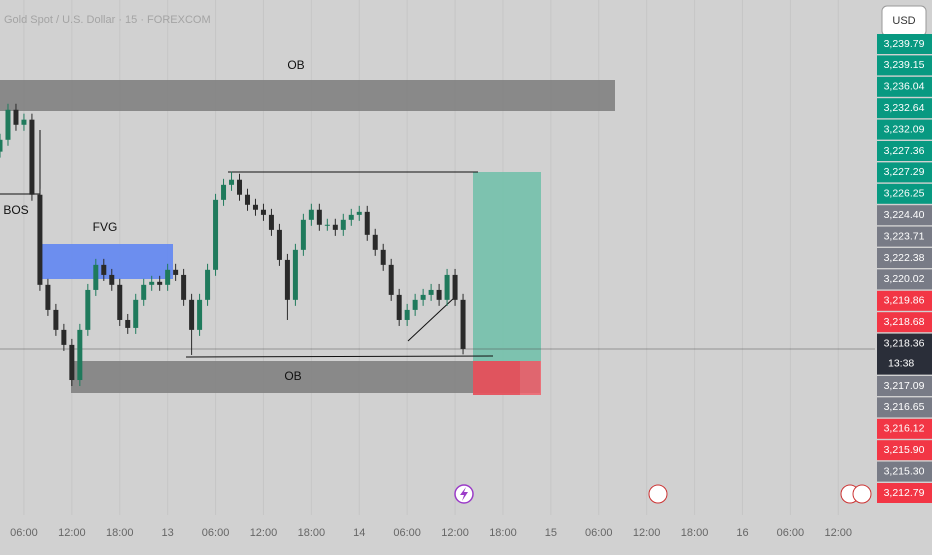 This screenshot has height=555, width=932. I want to click on price-label: 3,223.71, so click(904, 236).